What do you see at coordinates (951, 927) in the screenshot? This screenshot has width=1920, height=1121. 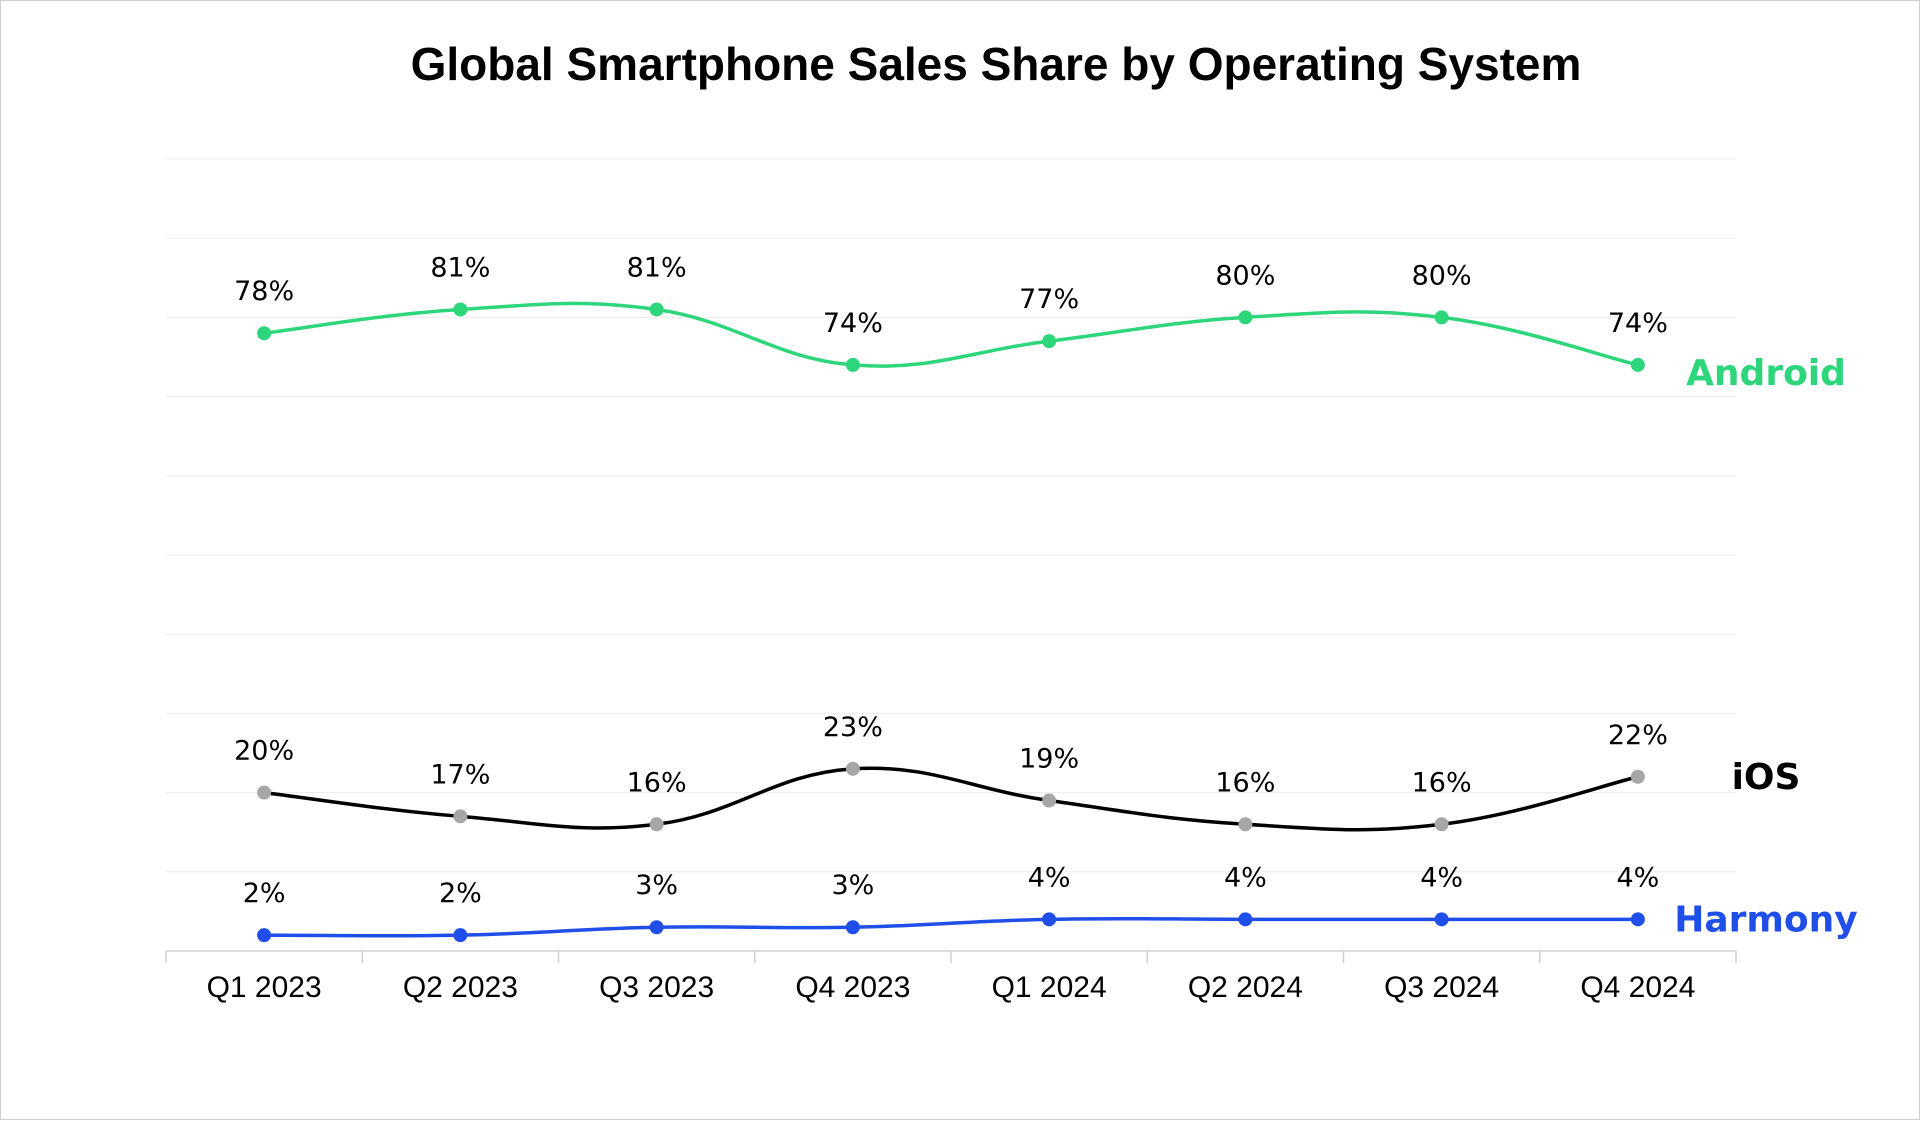 I see `harmony-line` at bounding box center [951, 927].